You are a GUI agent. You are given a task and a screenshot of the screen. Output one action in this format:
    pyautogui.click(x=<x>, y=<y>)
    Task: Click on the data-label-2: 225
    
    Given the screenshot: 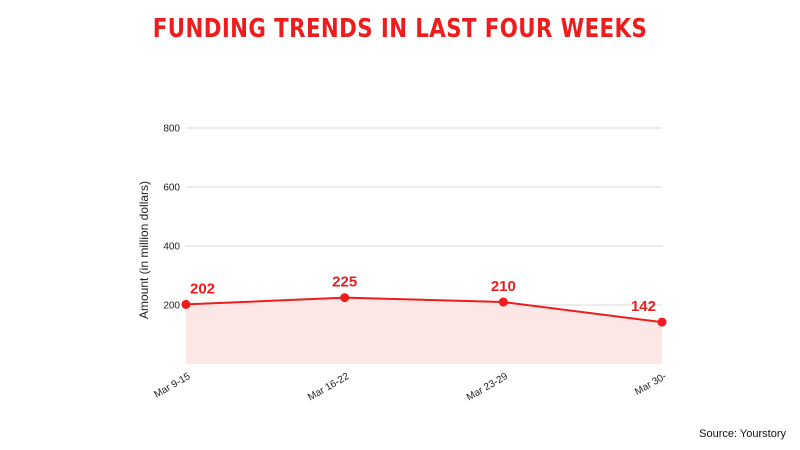 What is the action you would take?
    pyautogui.click(x=344, y=282)
    